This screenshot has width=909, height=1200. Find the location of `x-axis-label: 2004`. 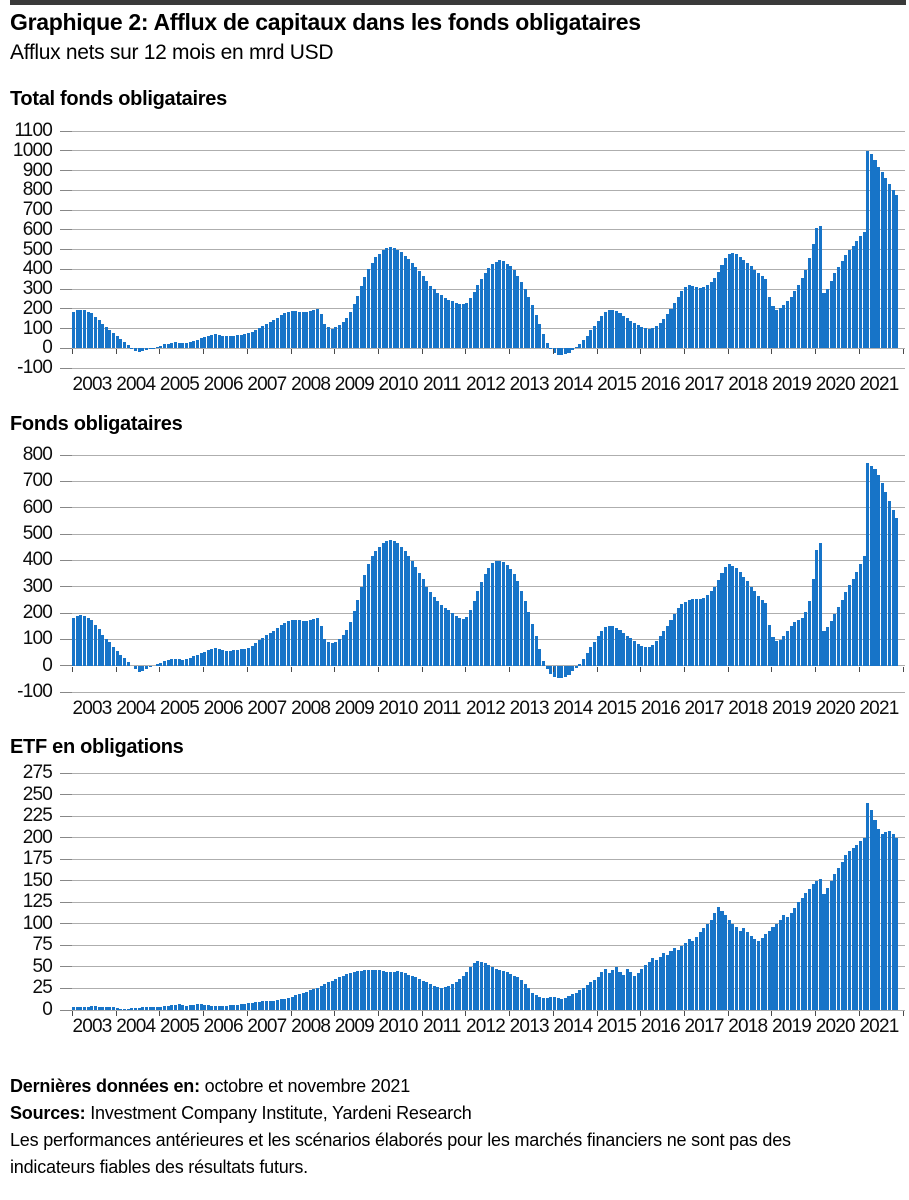

x-axis-label: 2004 is located at coordinates (136, 708).